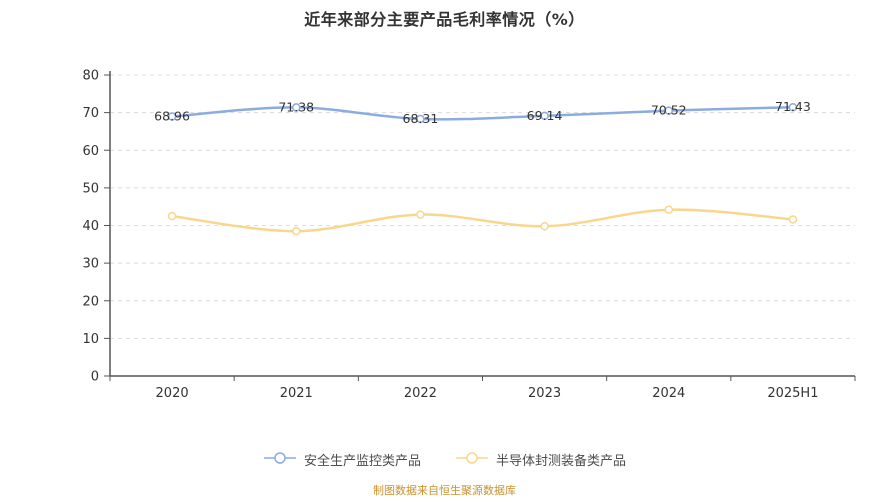  What do you see at coordinates (90, 264) in the screenshot?
I see `y-axis-tick-label: 30` at bounding box center [90, 264].